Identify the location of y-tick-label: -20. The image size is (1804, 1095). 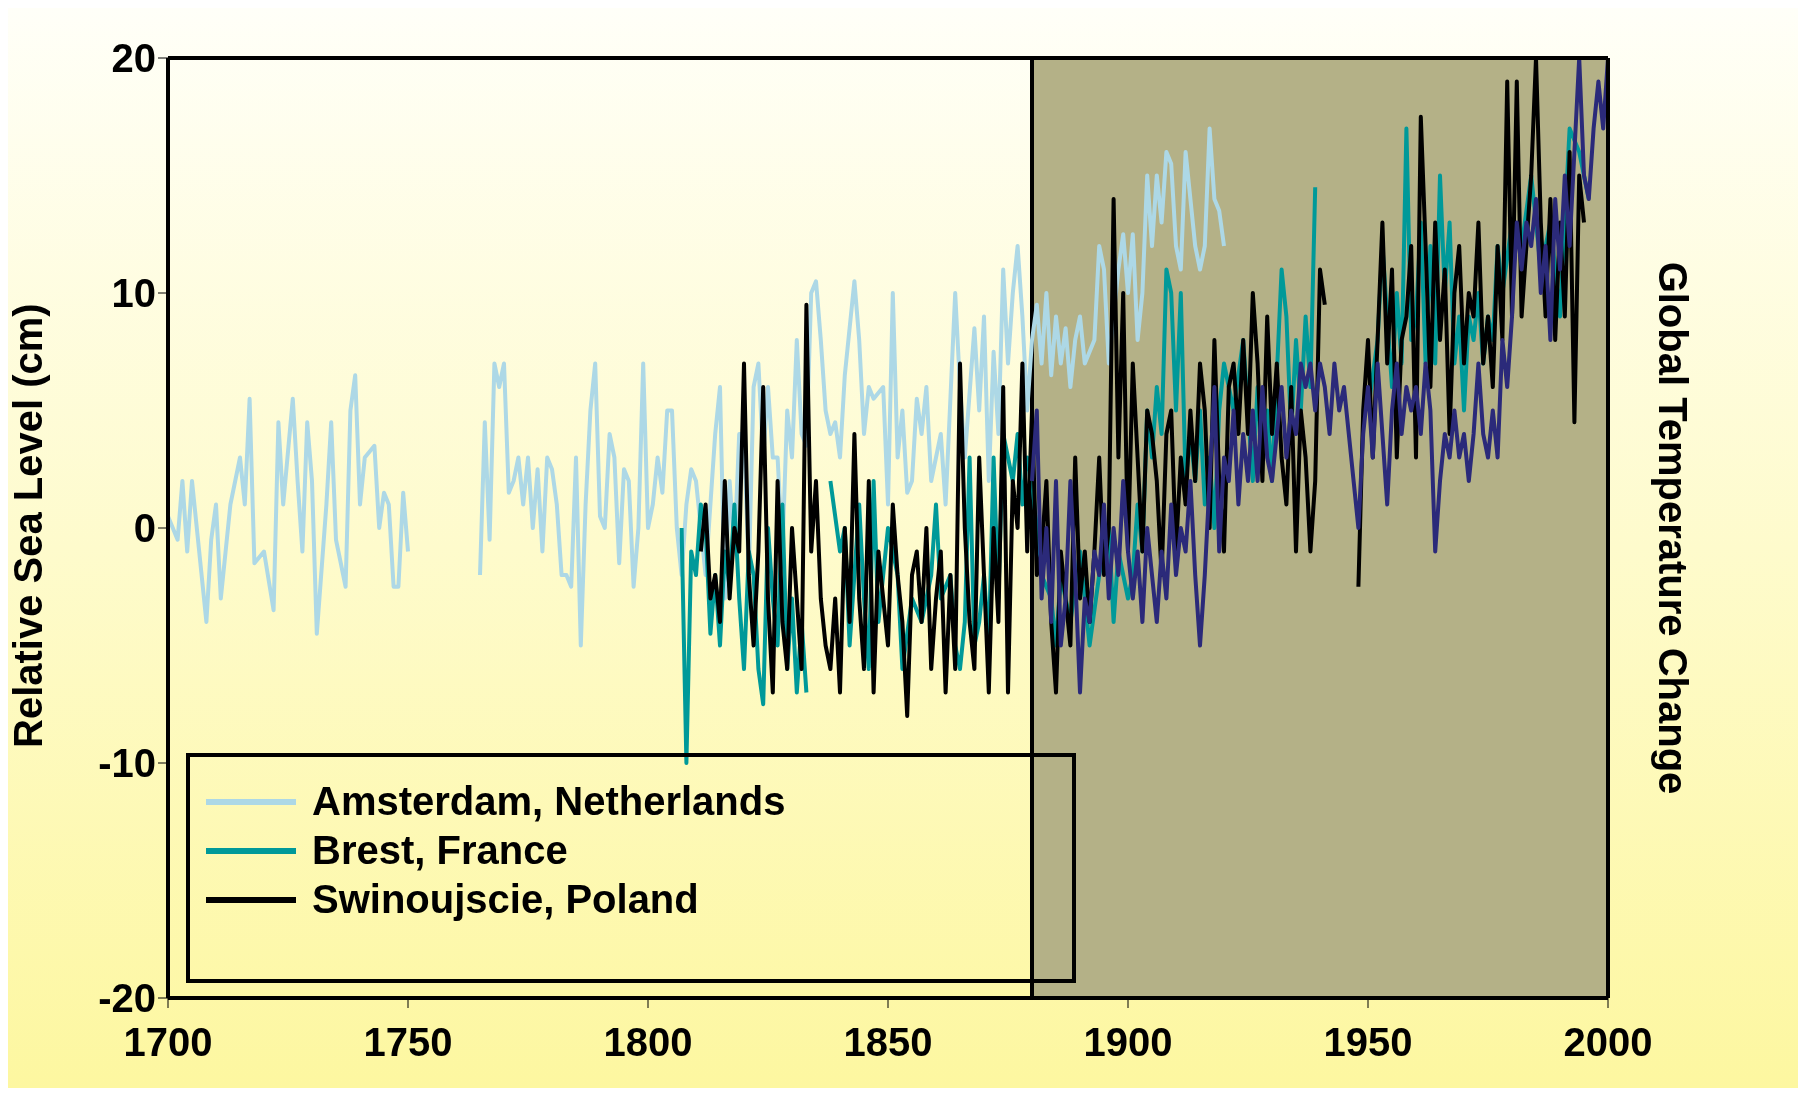
(127, 998).